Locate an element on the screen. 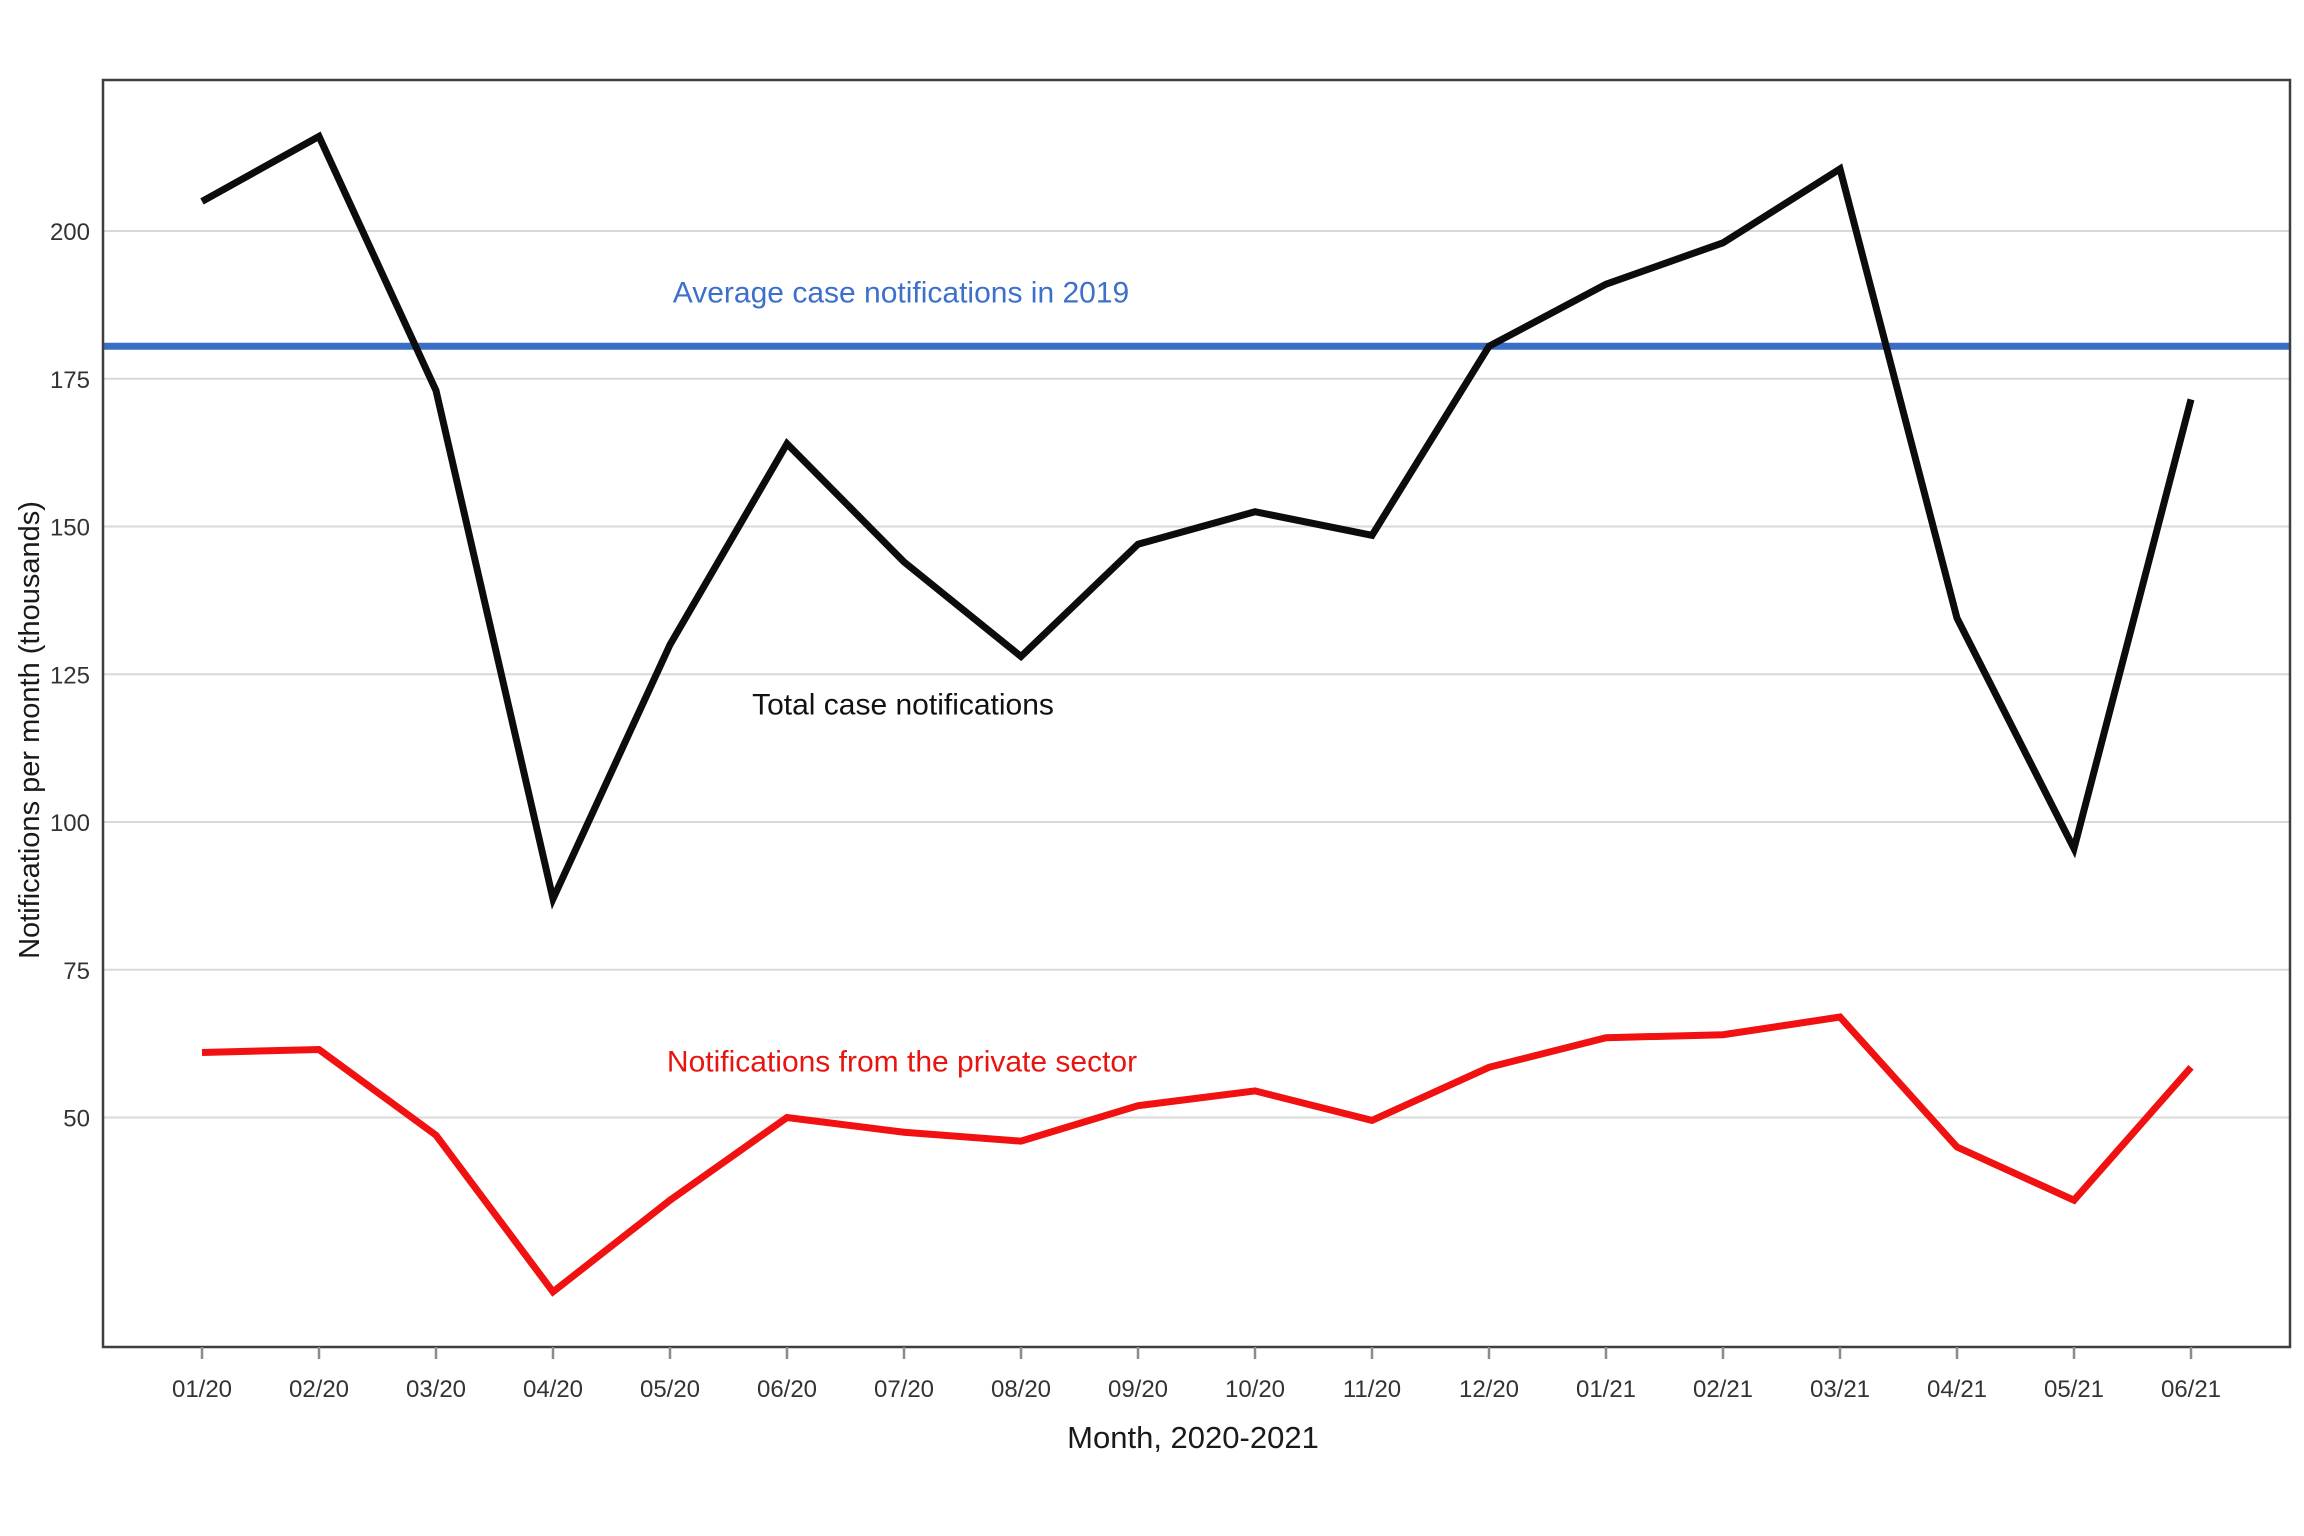 This screenshot has width=2304, height=1536. y-tick-label-200: 200 is located at coordinates (70, 232).